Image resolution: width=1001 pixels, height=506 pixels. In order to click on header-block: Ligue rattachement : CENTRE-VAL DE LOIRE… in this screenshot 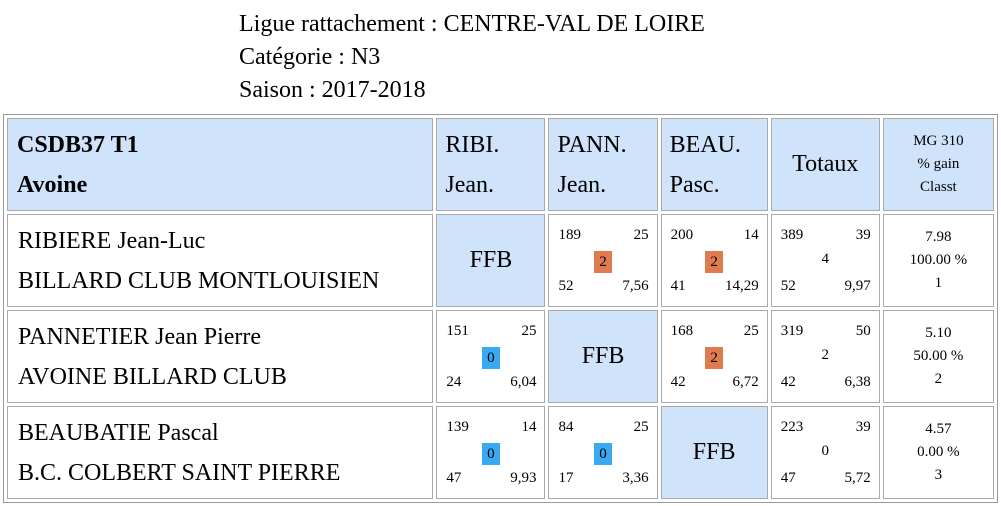, I will do `click(472, 57)`.